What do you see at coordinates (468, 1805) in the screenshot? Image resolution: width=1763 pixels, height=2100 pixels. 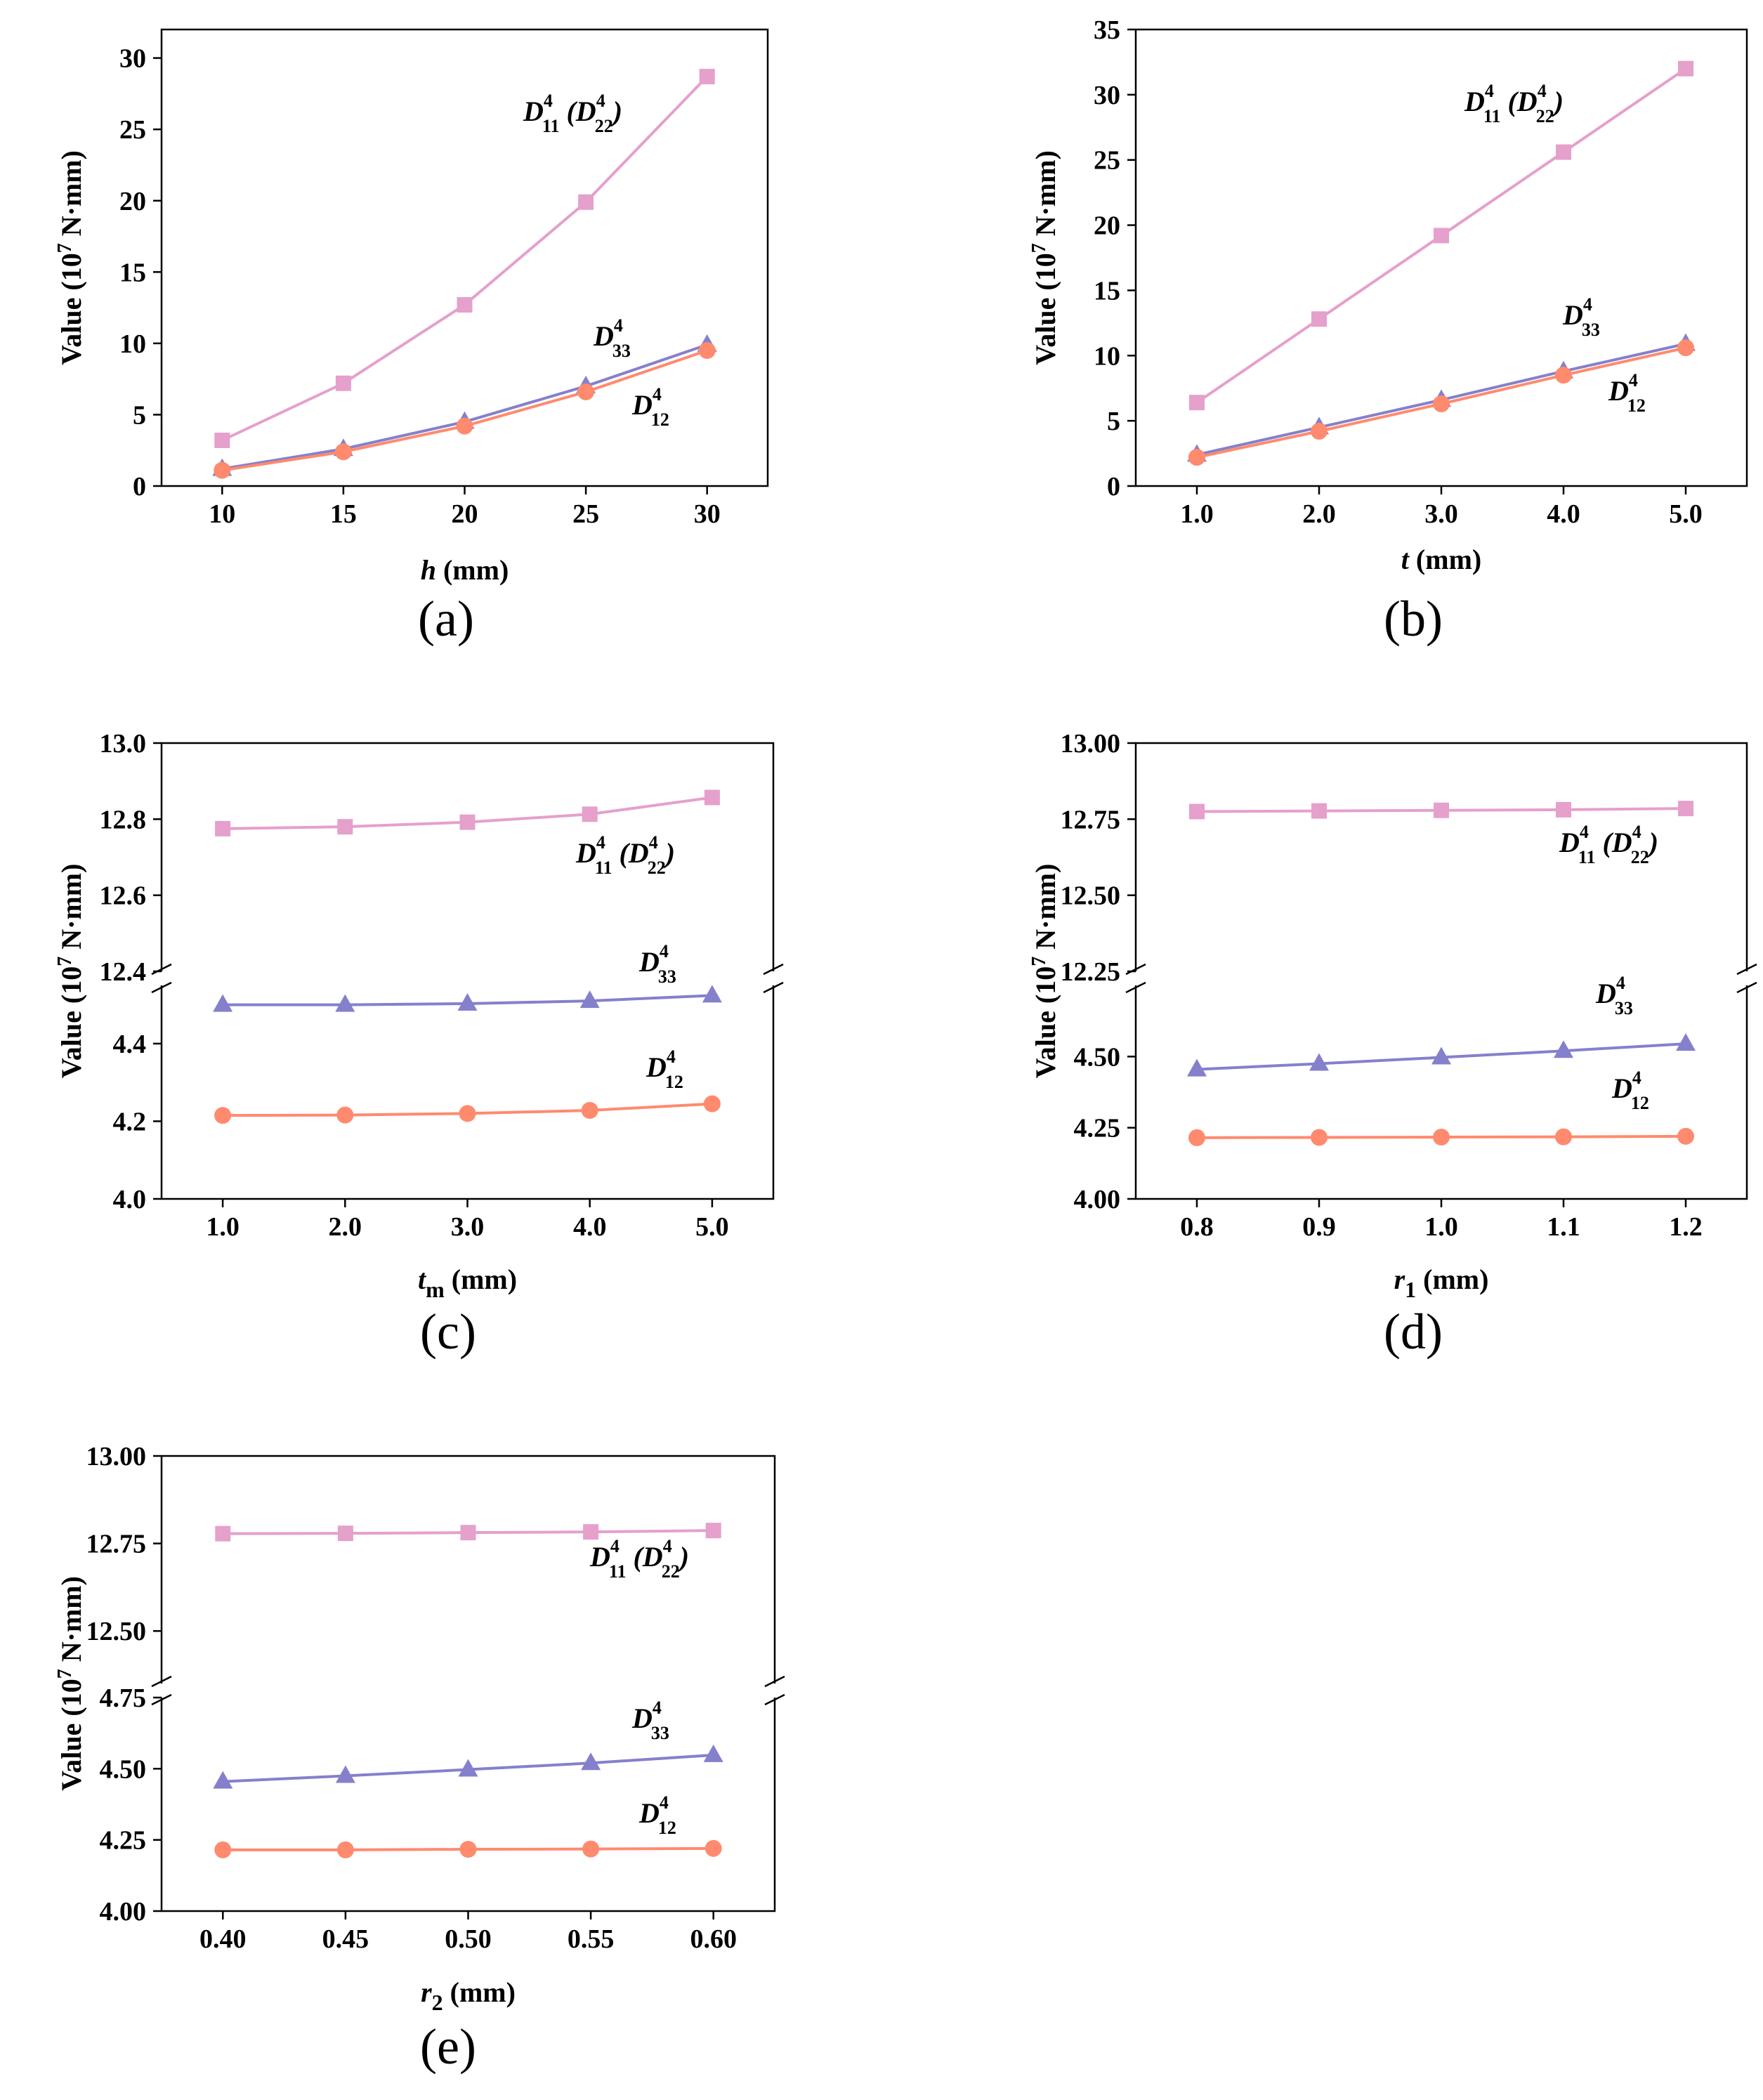 I see `plot-frame-lower` at bounding box center [468, 1805].